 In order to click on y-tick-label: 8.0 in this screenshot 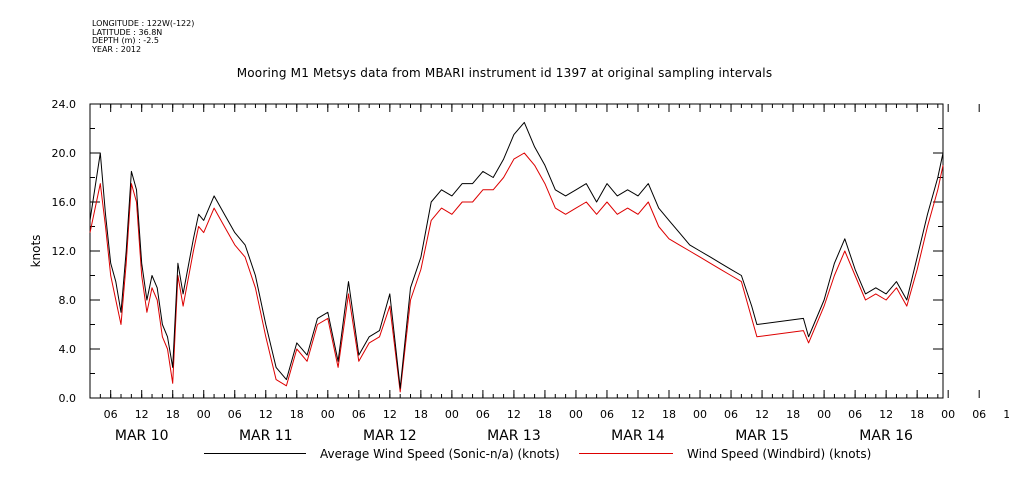, I will do `click(68, 300)`.